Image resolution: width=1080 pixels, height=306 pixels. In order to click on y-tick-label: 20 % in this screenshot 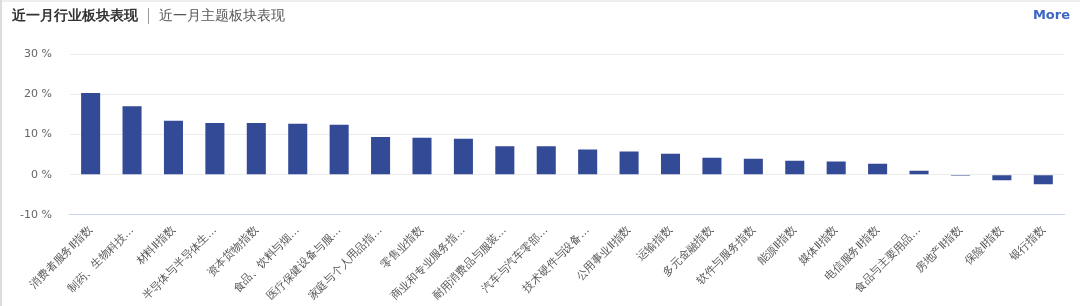, I will do `click(37, 94)`.